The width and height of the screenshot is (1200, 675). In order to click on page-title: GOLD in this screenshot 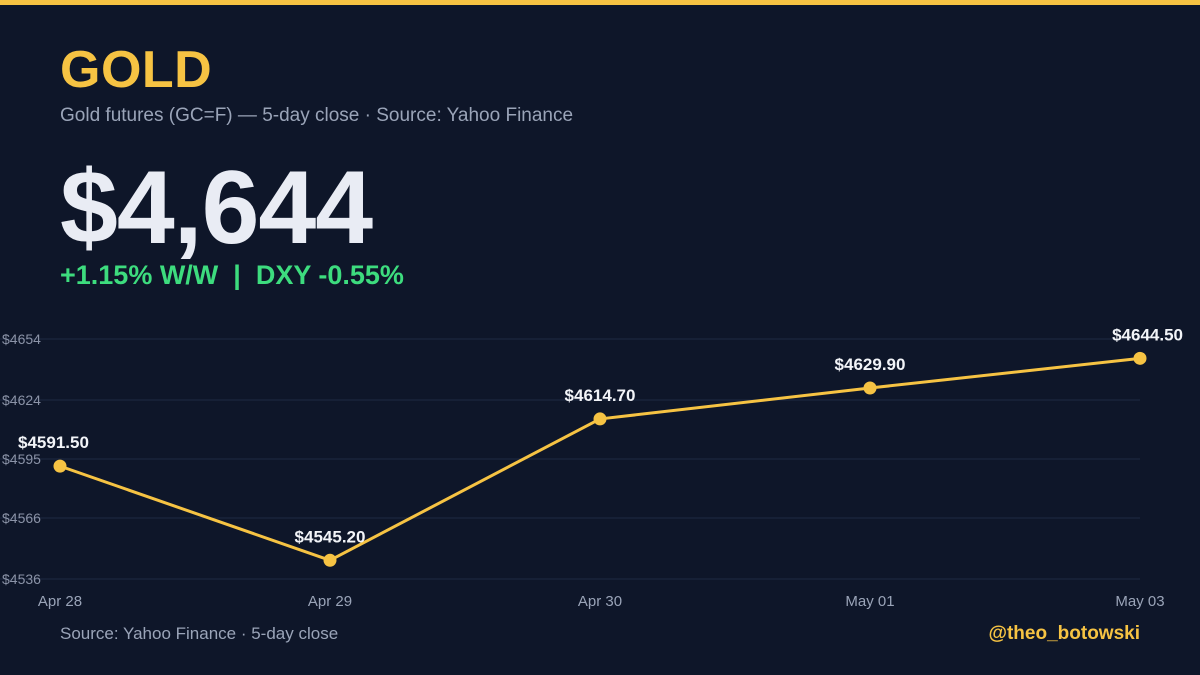, I will do `click(136, 70)`.